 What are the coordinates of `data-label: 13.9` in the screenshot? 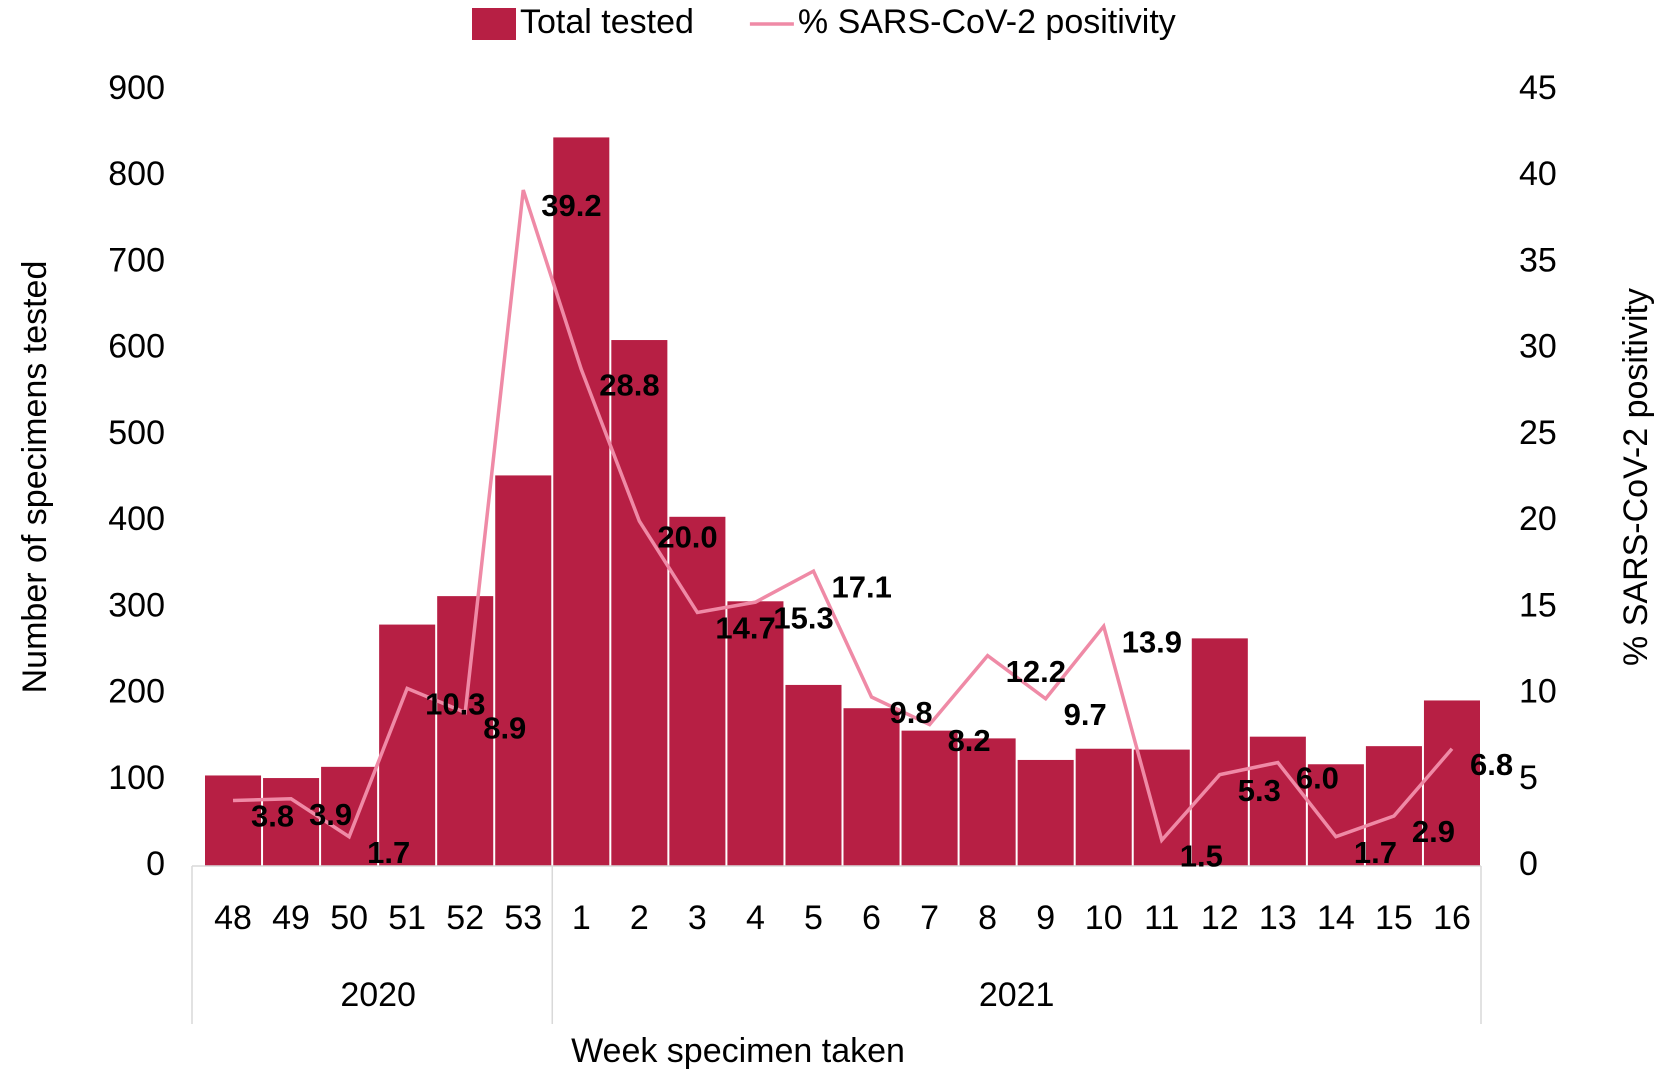 It's located at (1152, 641).